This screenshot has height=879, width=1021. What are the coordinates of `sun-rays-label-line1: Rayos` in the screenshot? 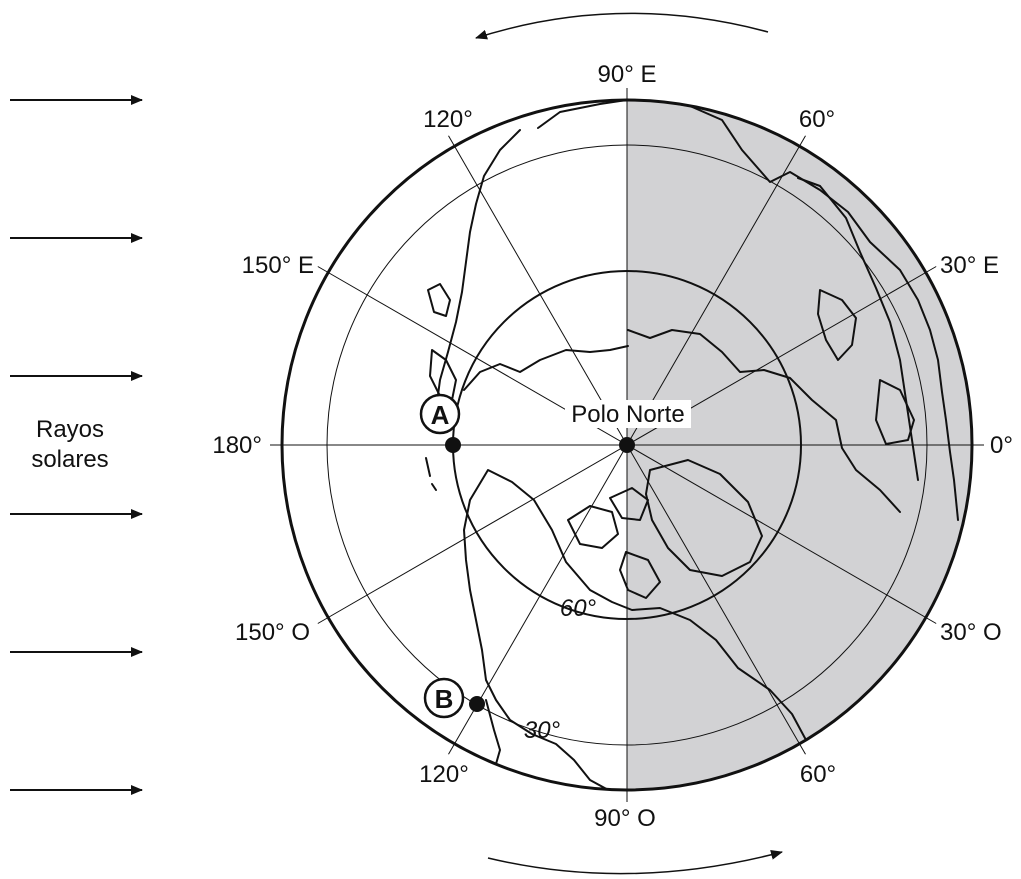 It's located at (70, 429).